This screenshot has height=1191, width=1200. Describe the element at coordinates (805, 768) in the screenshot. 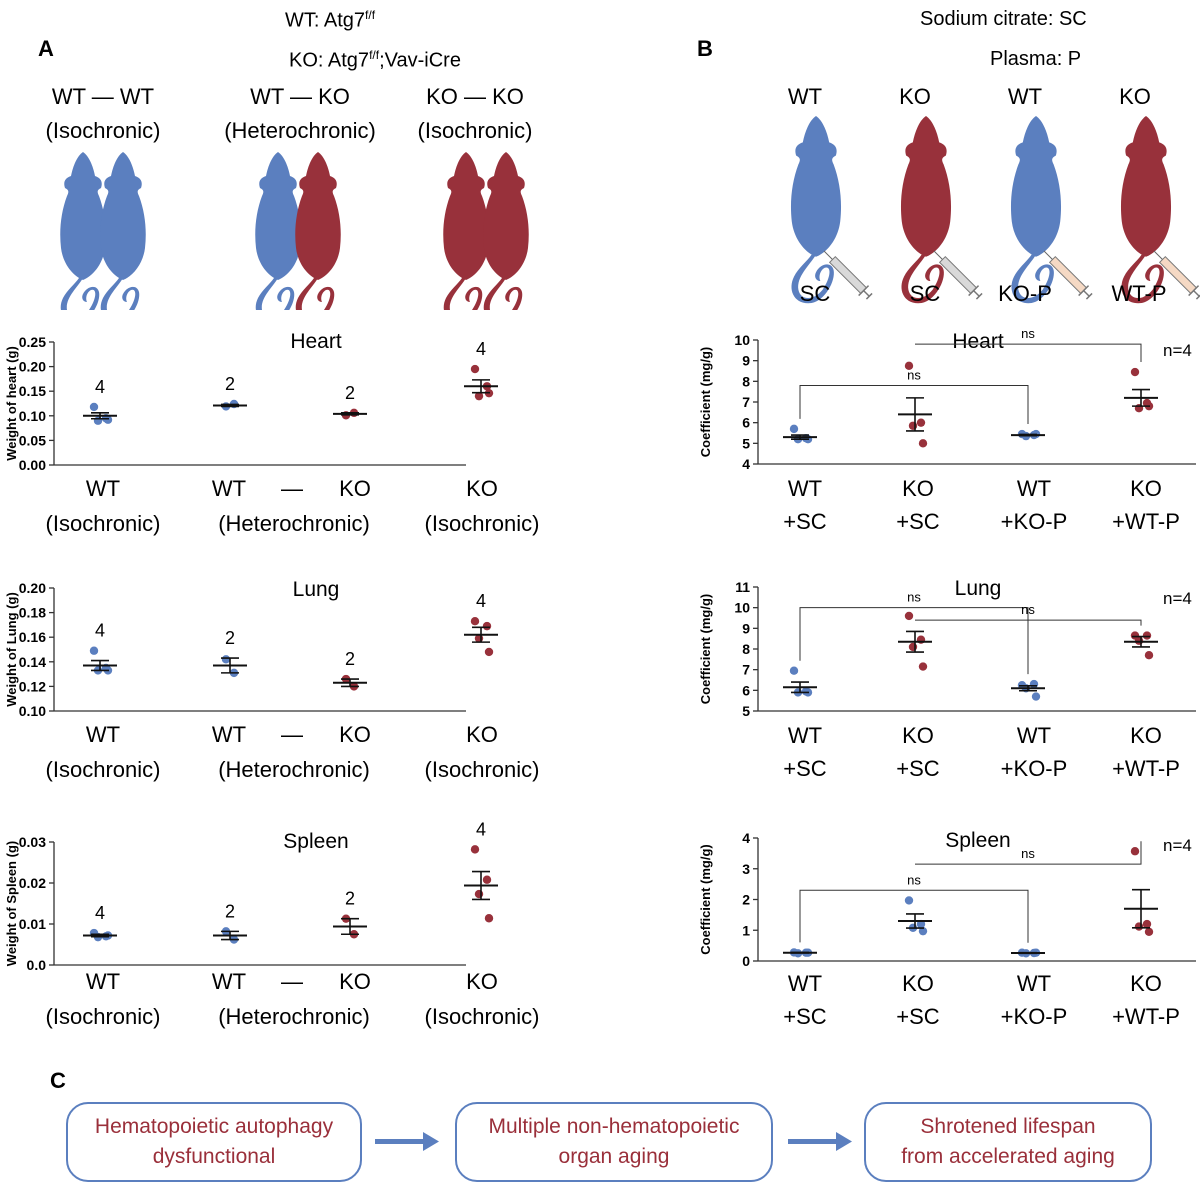

I see `x-label-line2: +SC` at that location.